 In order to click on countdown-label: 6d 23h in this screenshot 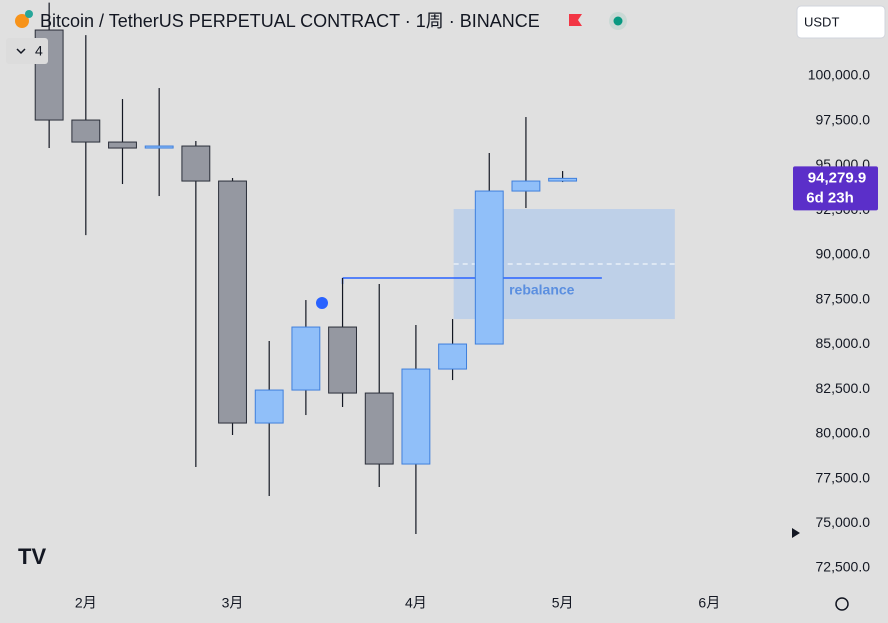, I will do `click(830, 197)`.